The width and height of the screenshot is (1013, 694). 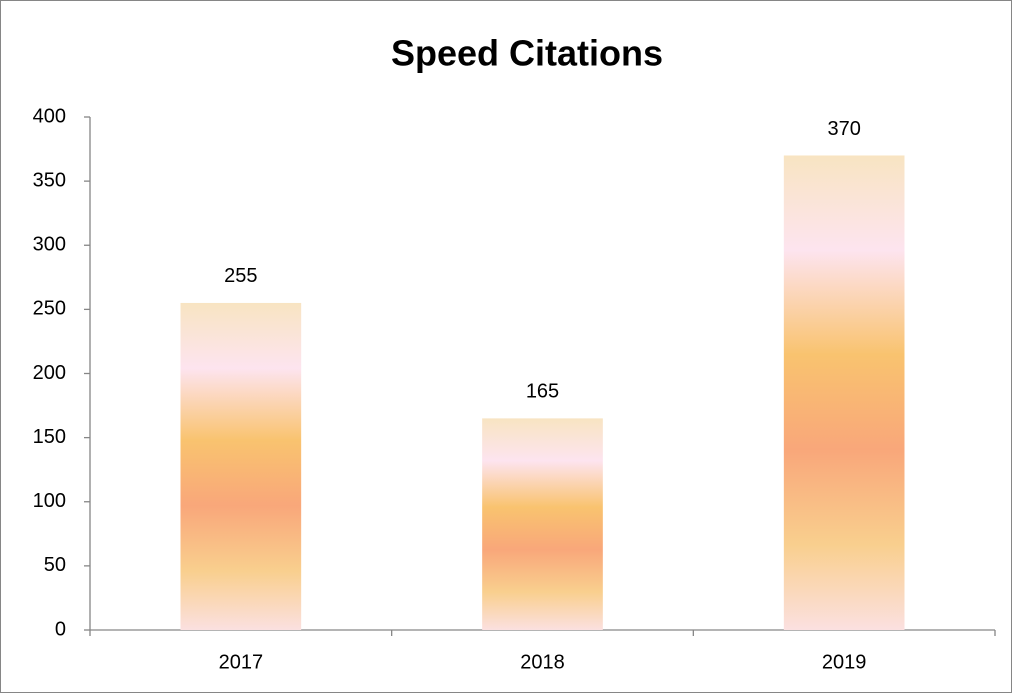 I want to click on x-tick-label: 2019, so click(x=844, y=662).